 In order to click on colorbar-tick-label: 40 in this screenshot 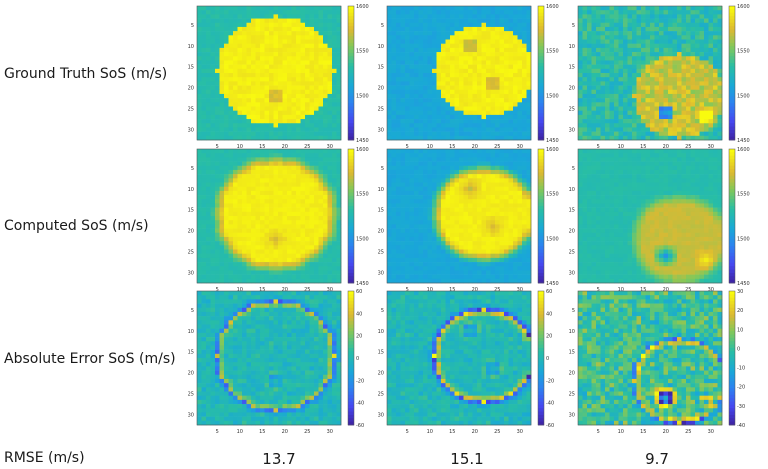, I will do `click(359, 314)`.